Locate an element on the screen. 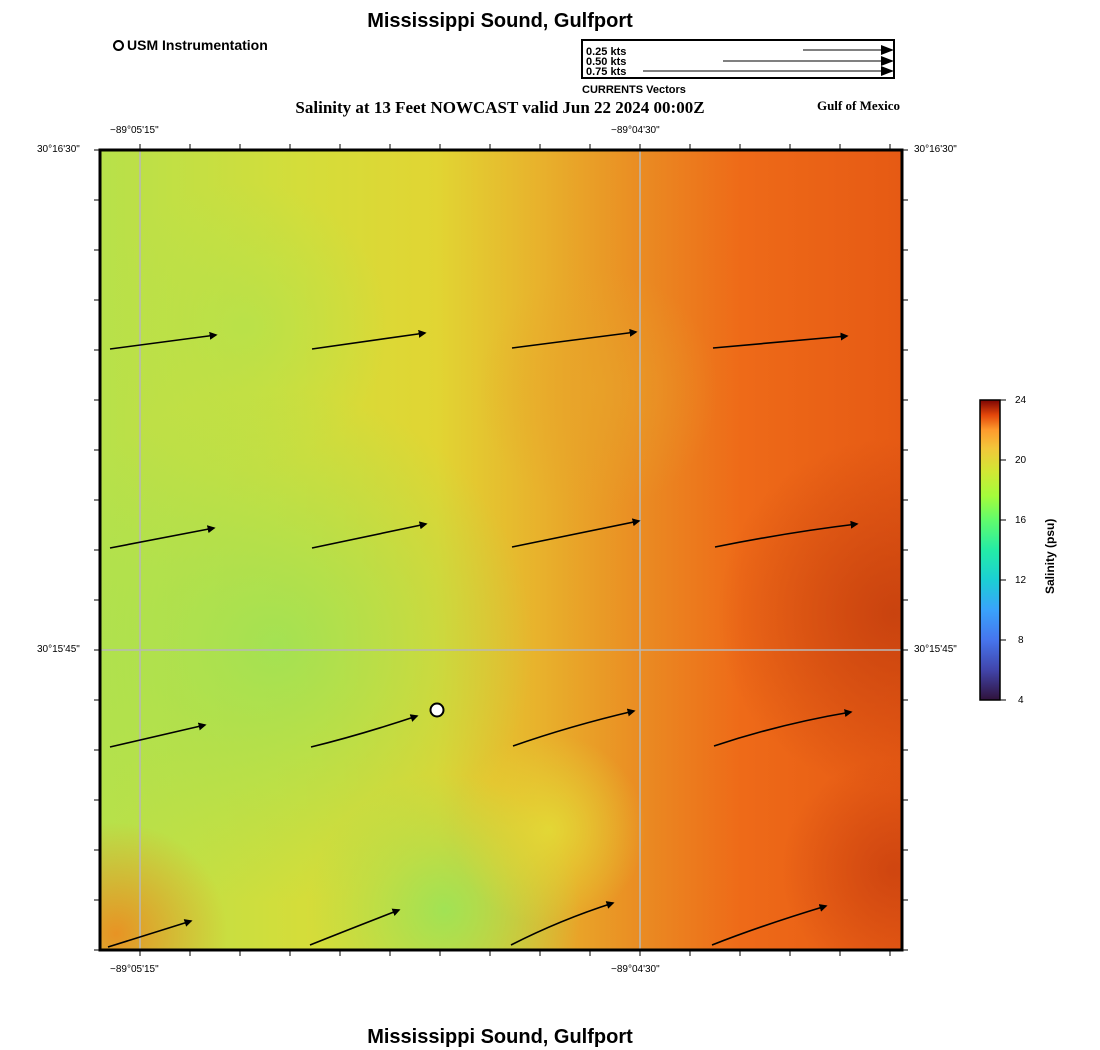 This screenshot has height=1050, width=1100. station-marker-icon is located at coordinates (118, 45).